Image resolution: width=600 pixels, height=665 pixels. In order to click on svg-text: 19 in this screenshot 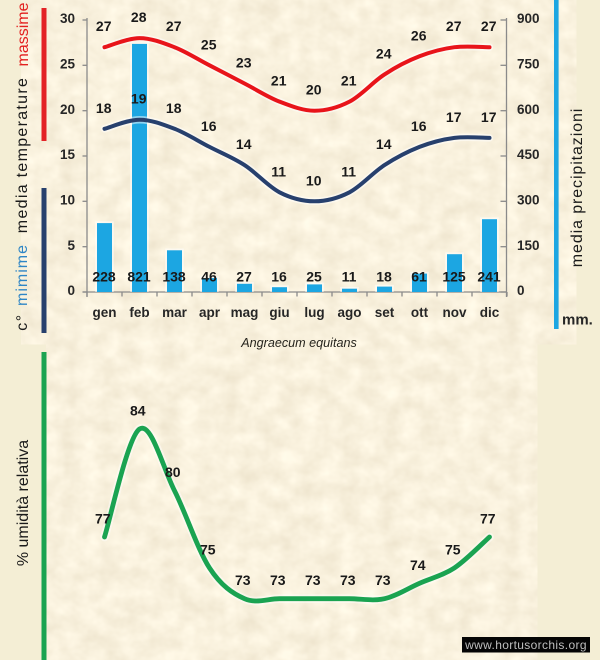, I will do `click(139, 99)`.